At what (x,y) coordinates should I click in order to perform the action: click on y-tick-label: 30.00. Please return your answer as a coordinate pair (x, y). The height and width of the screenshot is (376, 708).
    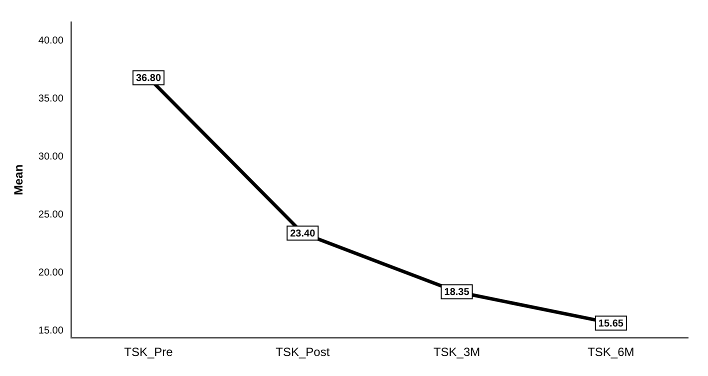
    Looking at the image, I should click on (51, 156).